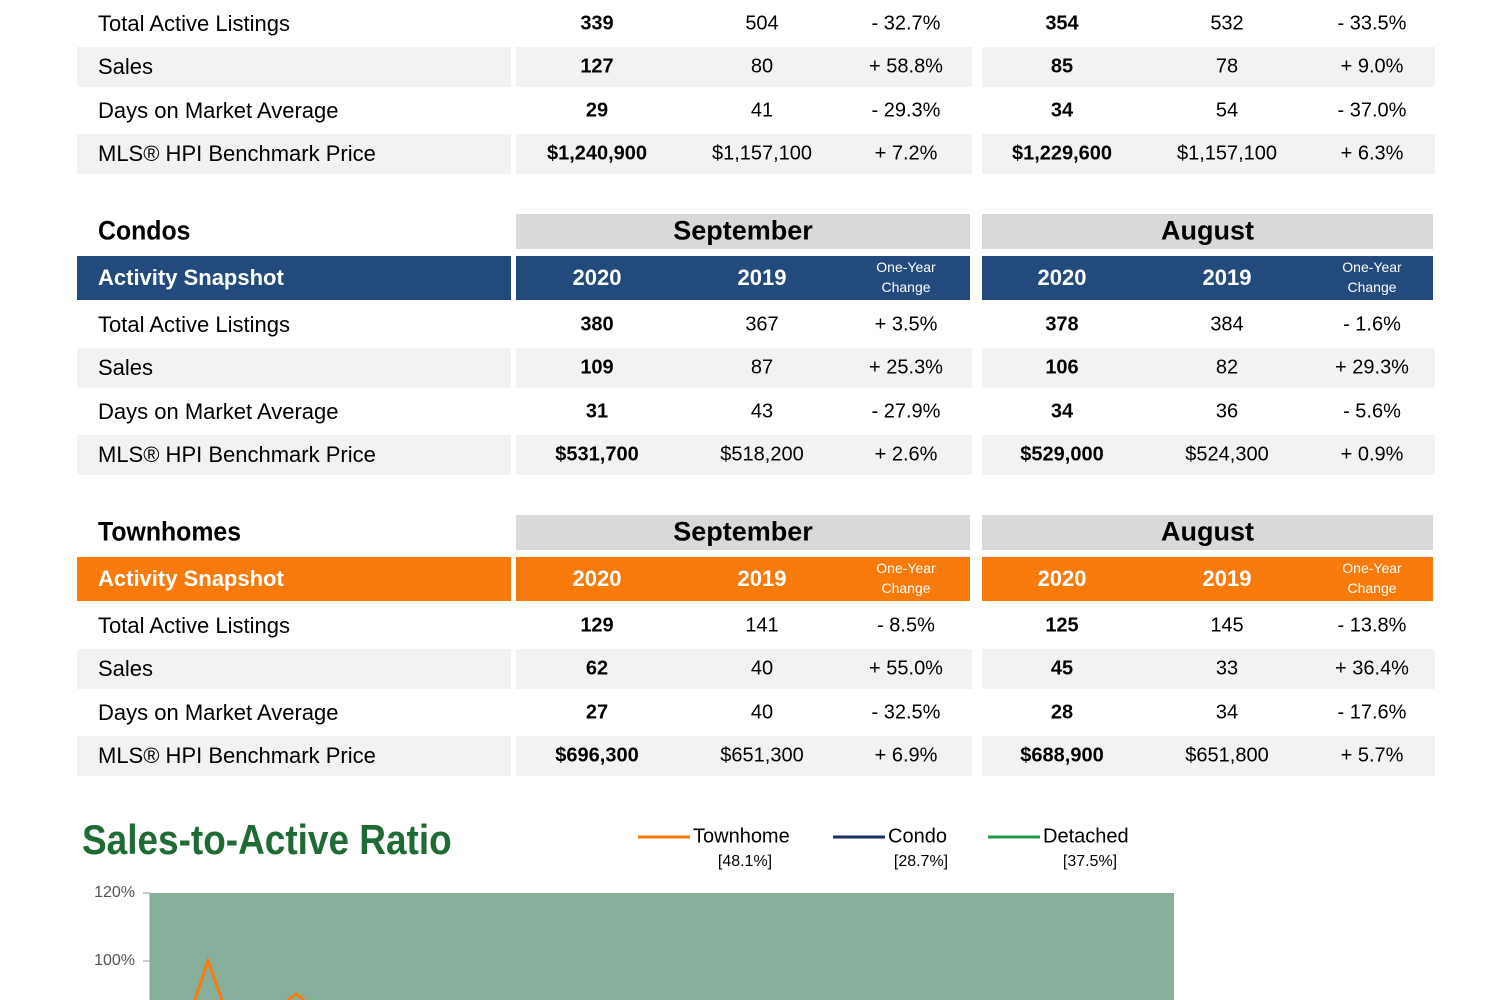  Describe the element at coordinates (762, 66) in the screenshot. I see `row-value: 80` at that location.